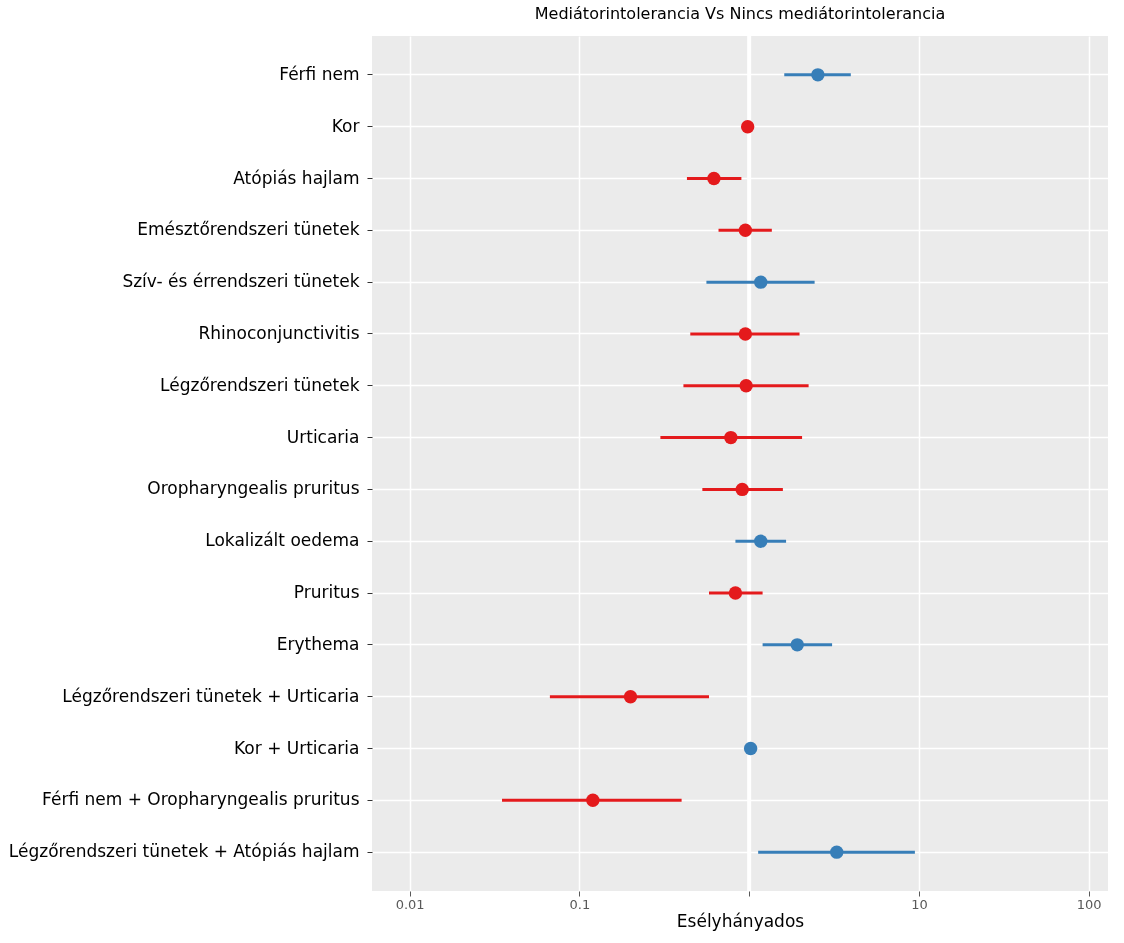 This screenshot has width=1124, height=943. I want to click on chart-title: Mediátorintolerancia Vs Nincs mediátorintolerancia, so click(740, 13).